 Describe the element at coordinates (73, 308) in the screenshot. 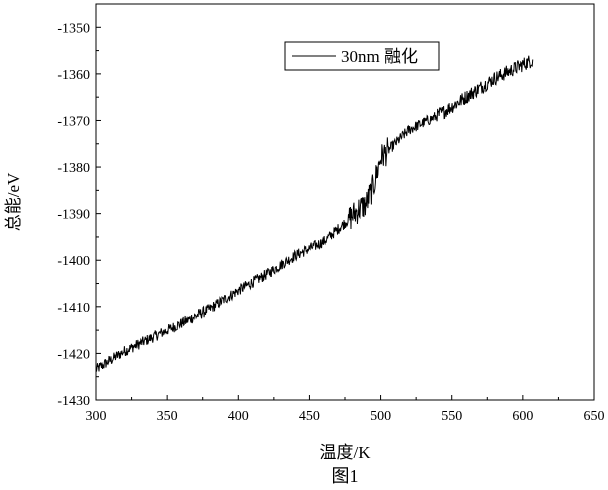

I see `y-tick-label: -1410` at that location.